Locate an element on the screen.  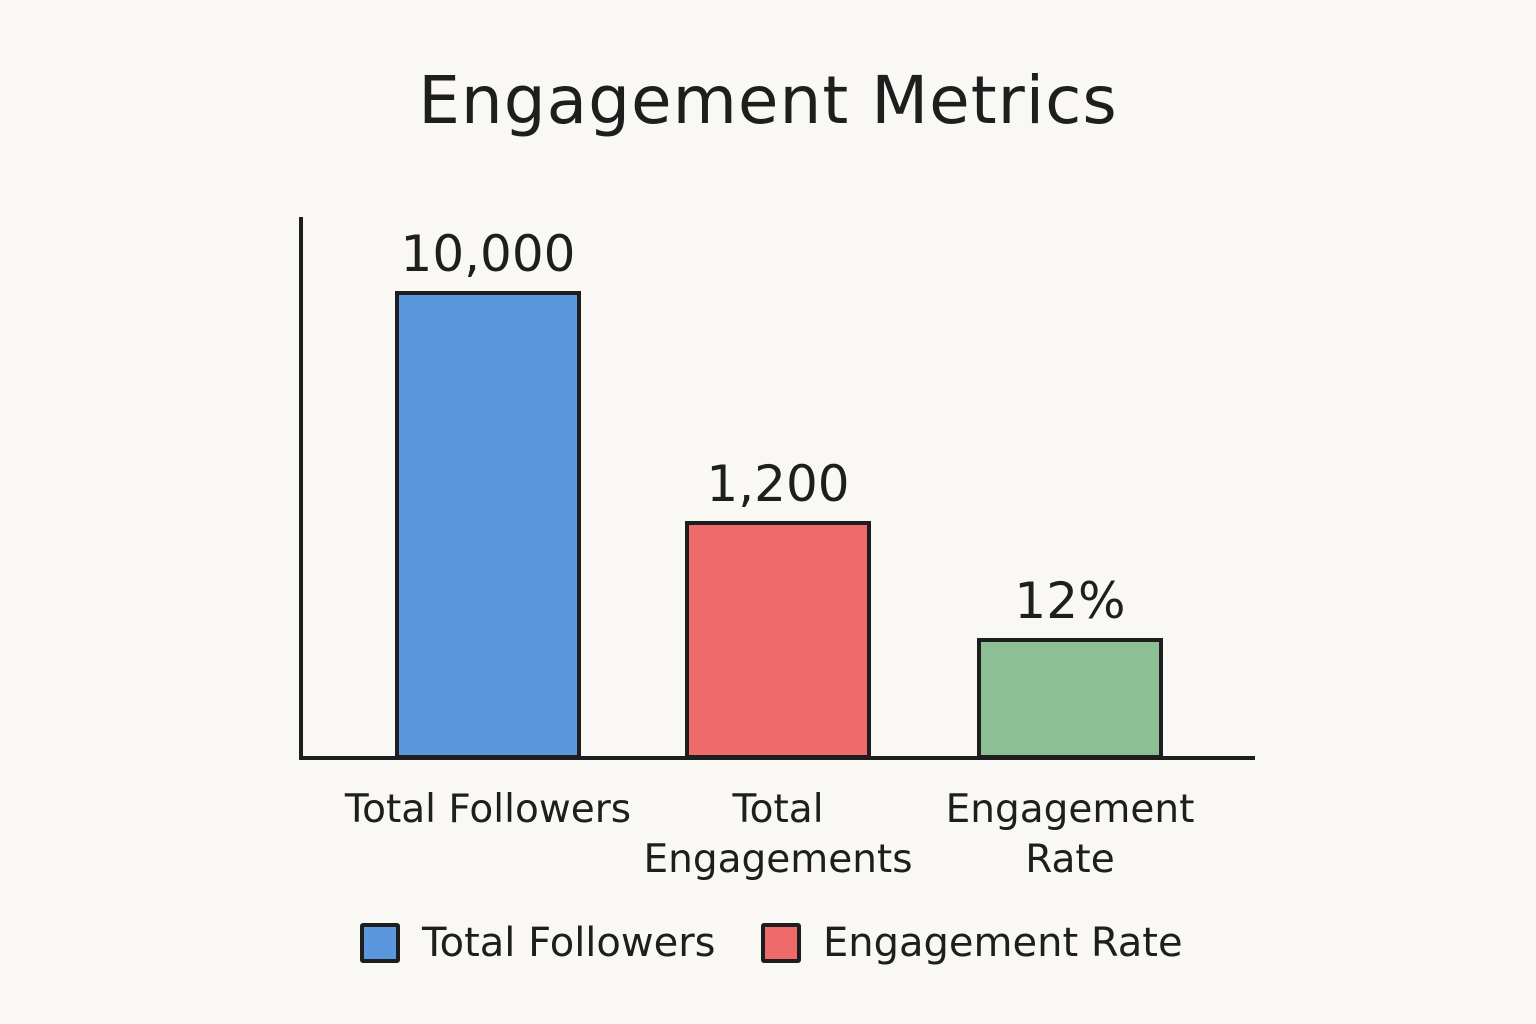
legend-item-total-followers: Total Followers is located at coordinates (538, 943).